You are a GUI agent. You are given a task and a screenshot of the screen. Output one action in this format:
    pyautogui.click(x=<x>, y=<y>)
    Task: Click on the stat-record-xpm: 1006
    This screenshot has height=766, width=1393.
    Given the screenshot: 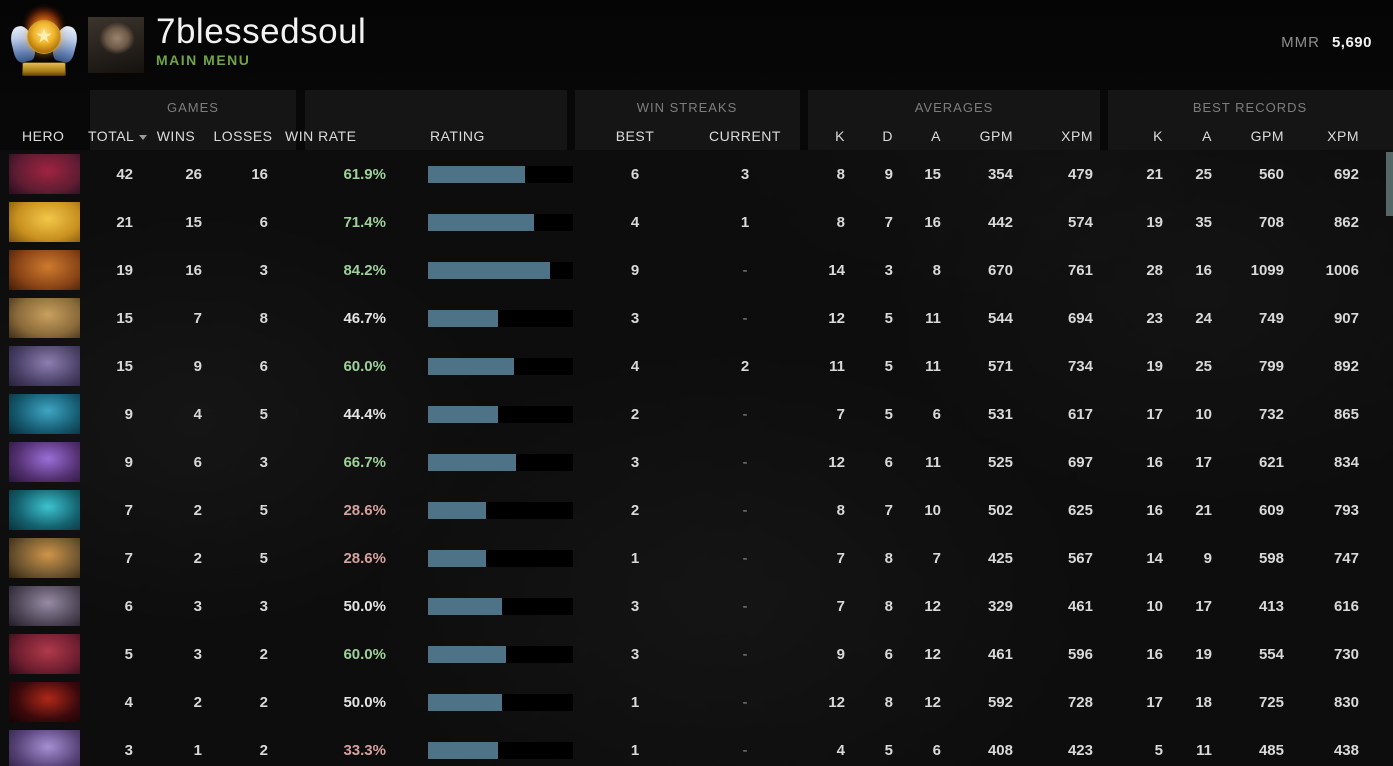 What is the action you would take?
    pyautogui.click(x=1342, y=270)
    